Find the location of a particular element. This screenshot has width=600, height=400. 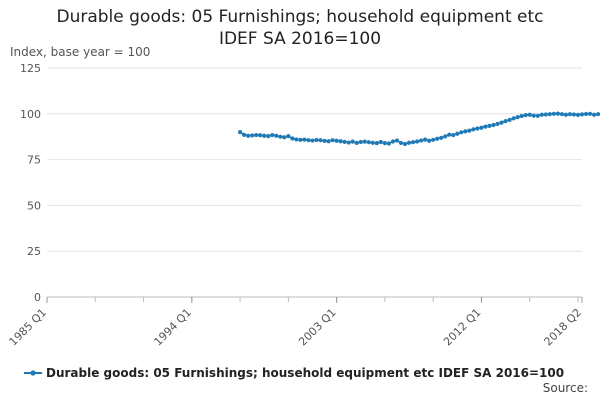

x-tick-label: 2012 Q1 is located at coordinates (462, 327).